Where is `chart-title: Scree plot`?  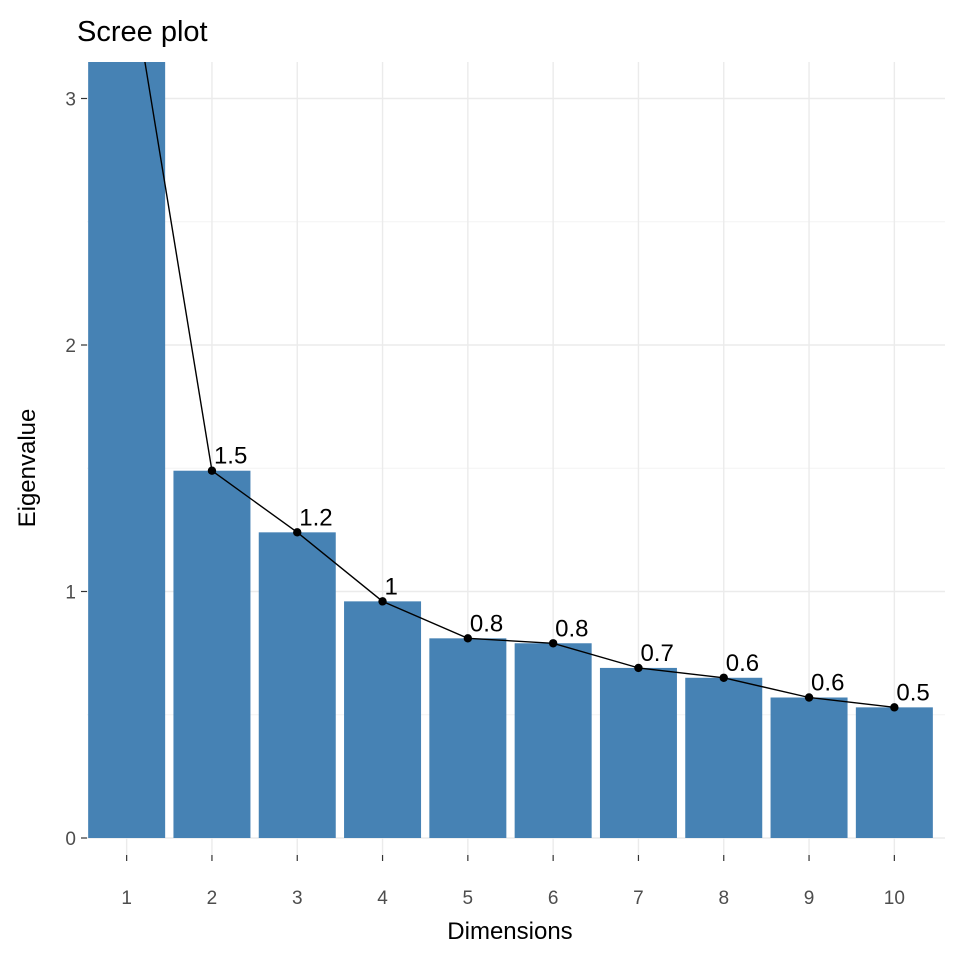 chart-title: Scree plot is located at coordinates (142, 32).